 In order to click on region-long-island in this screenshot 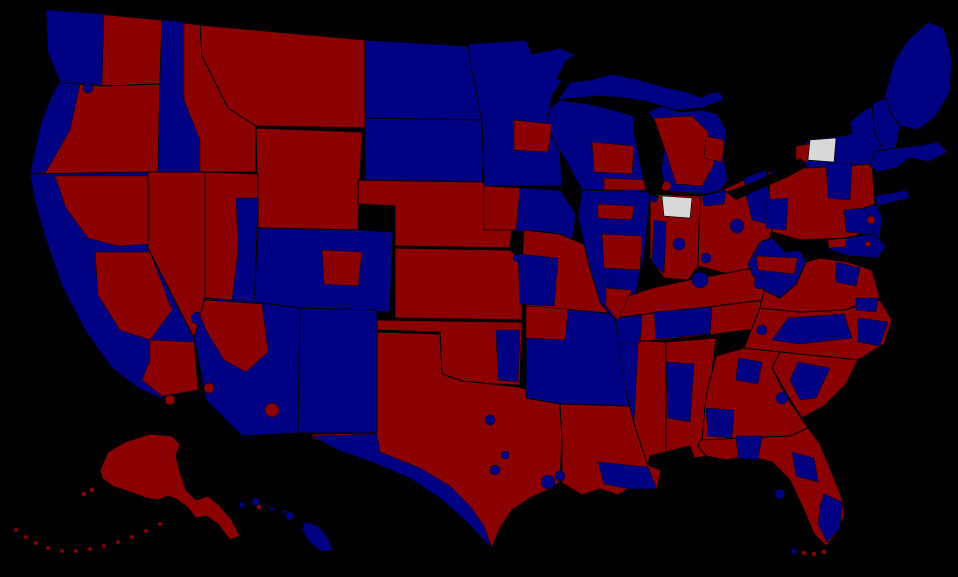, I will do `click(892, 198)`.